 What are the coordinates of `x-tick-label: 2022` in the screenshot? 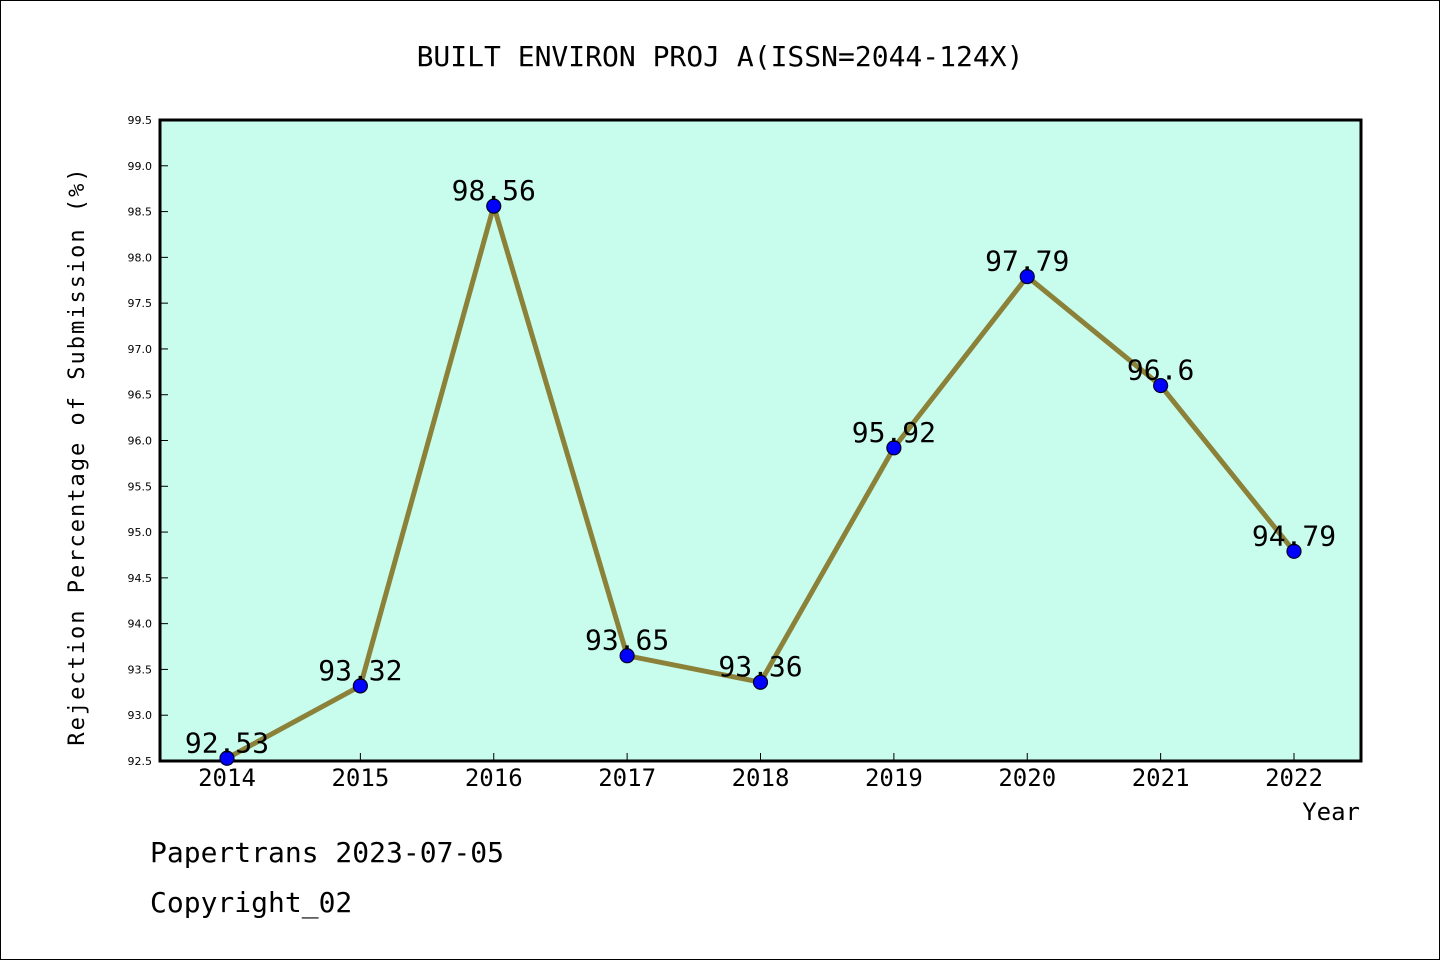 It's located at (1294, 778).